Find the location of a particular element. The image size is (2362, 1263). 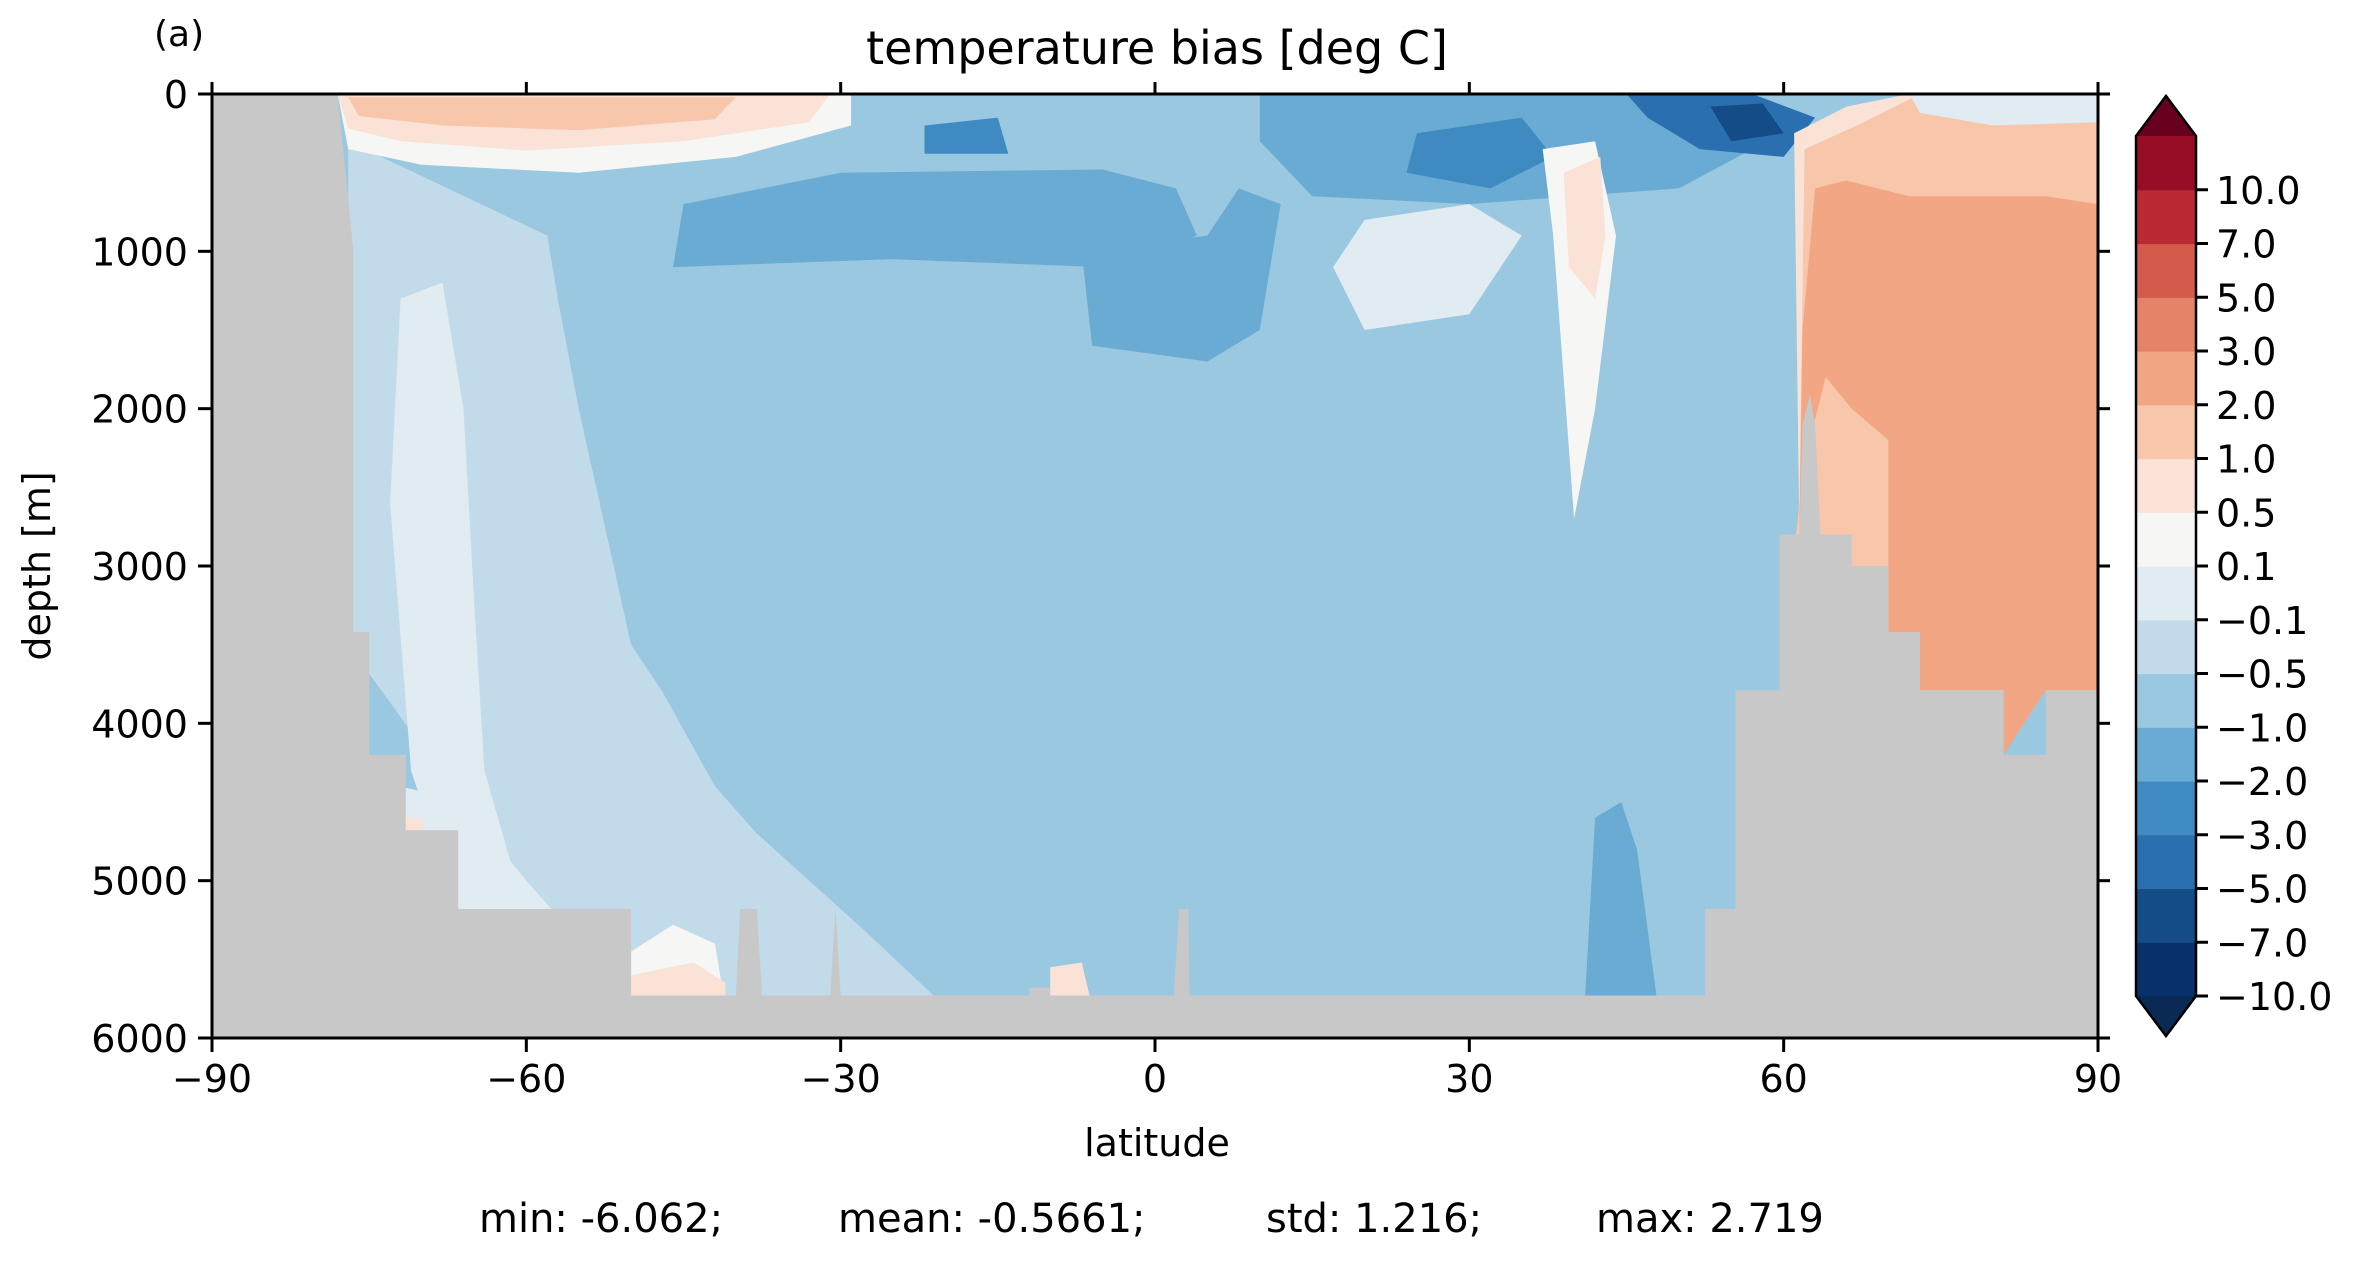

y-tick-label: 3000 is located at coordinates (139, 567).